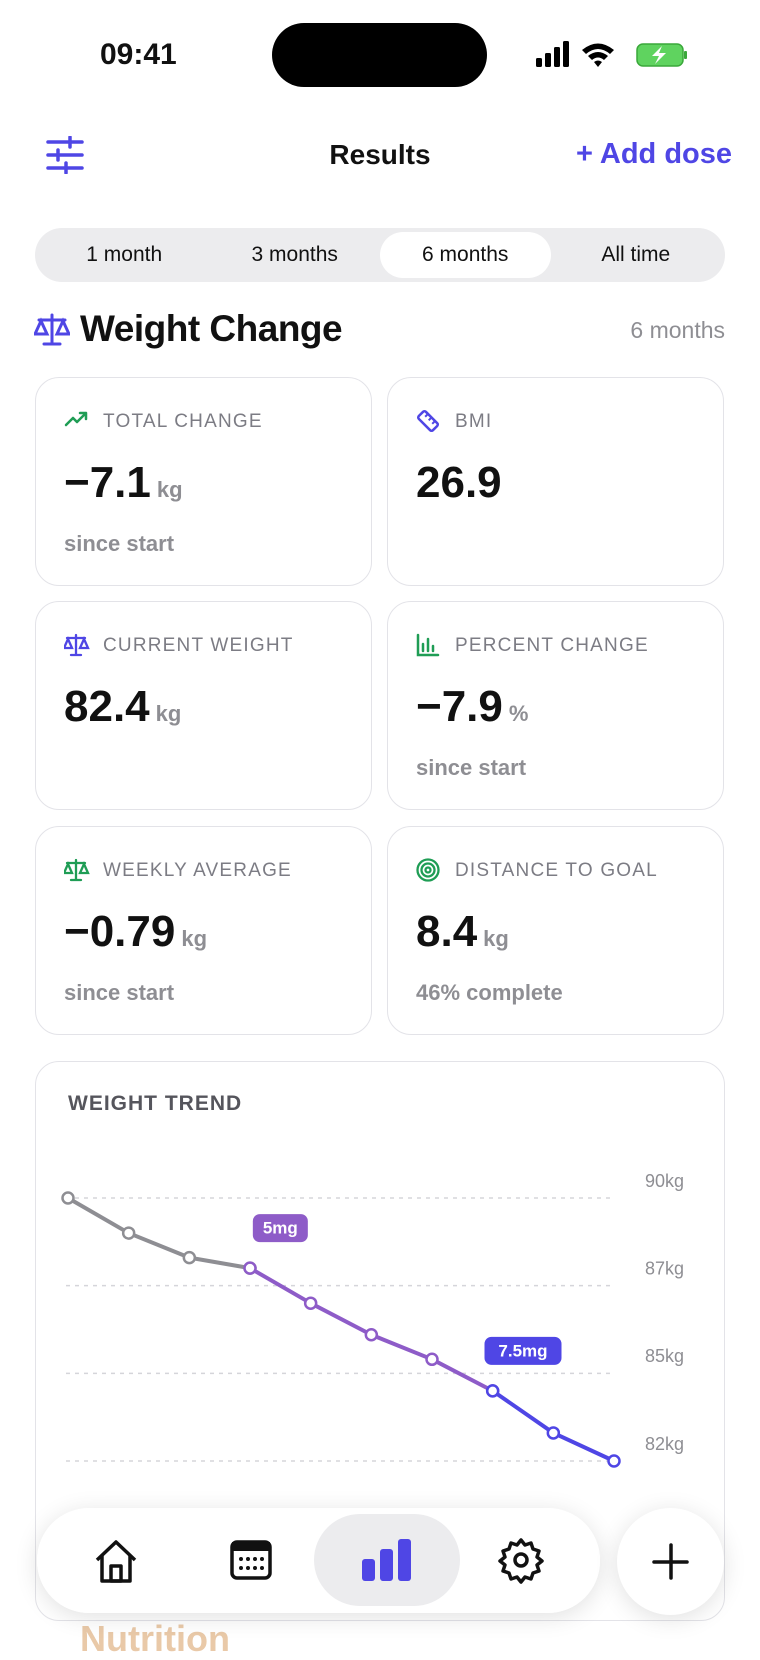 The height and width of the screenshot is (1660, 760). What do you see at coordinates (211, 328) in the screenshot?
I see `section-title: Weight Change` at bounding box center [211, 328].